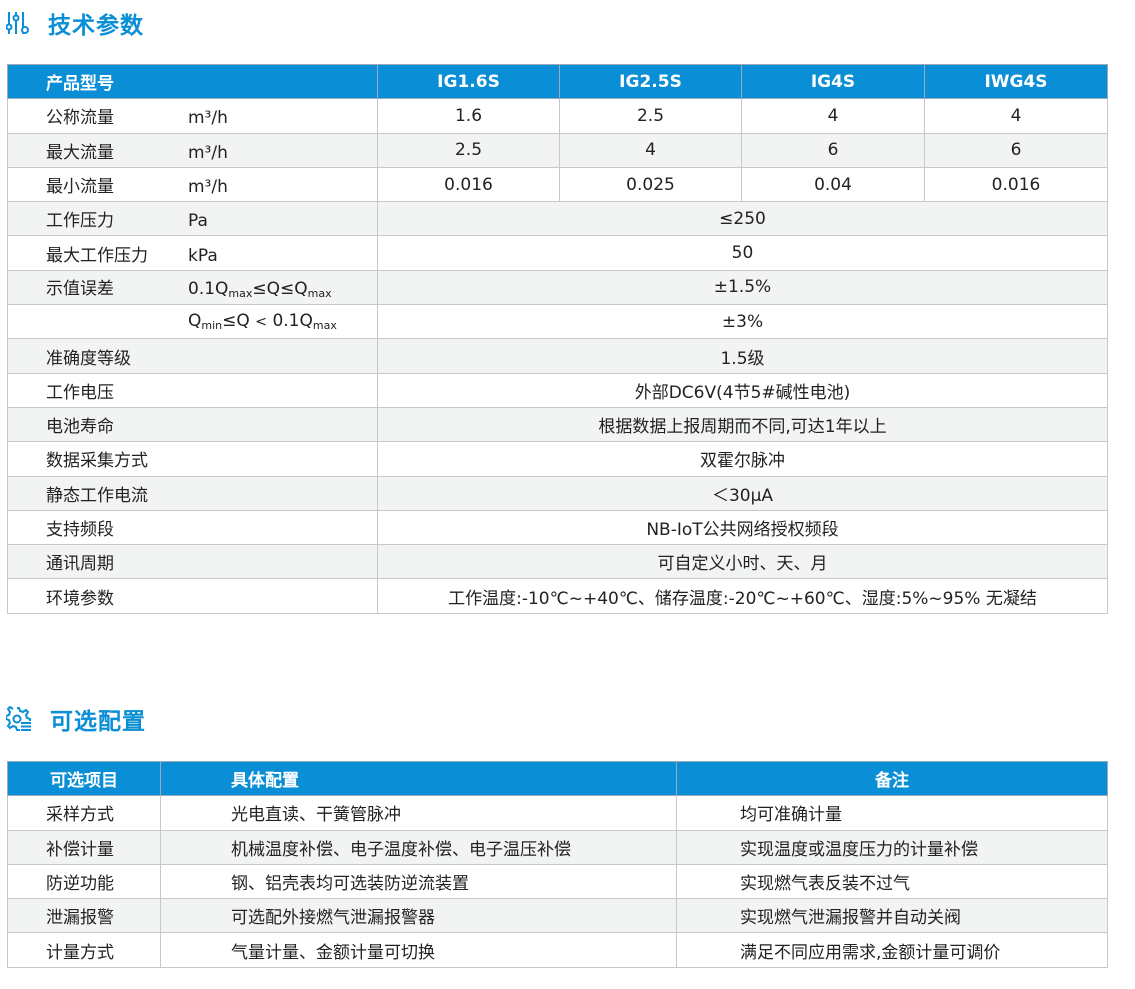  I want to click on table-row: 电池寿命 根据数据上报周期而不同,可达1年以上, so click(557, 424).